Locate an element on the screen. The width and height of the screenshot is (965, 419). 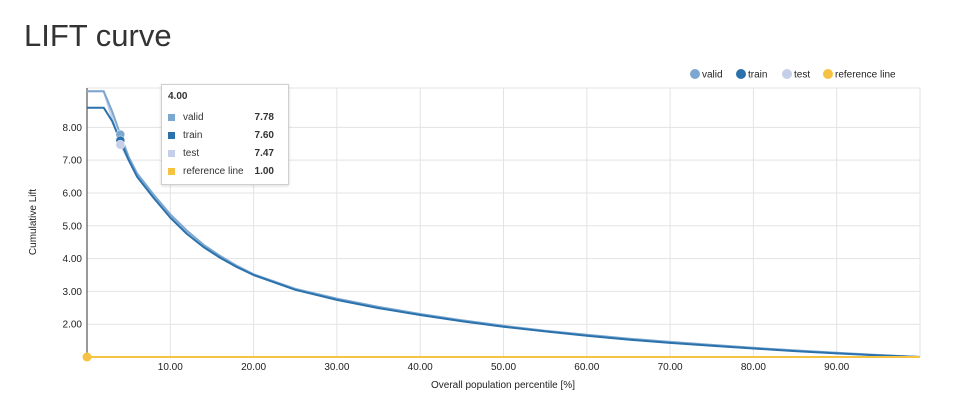
x-tick-label: 90.00 is located at coordinates (836, 367).